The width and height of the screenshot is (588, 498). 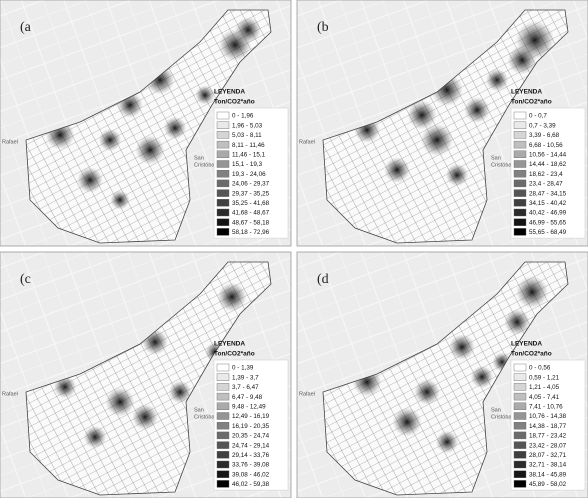 What do you see at coordinates (26, 27) in the screenshot?
I see `panel-label: (a` at bounding box center [26, 27].